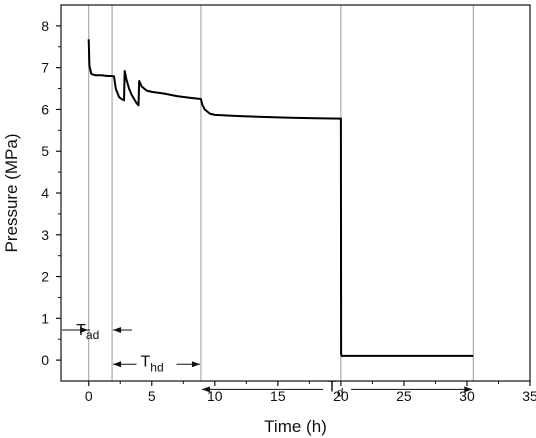 The width and height of the screenshot is (536, 438). I want to click on annotation-label-tad: Tad, so click(87, 332).